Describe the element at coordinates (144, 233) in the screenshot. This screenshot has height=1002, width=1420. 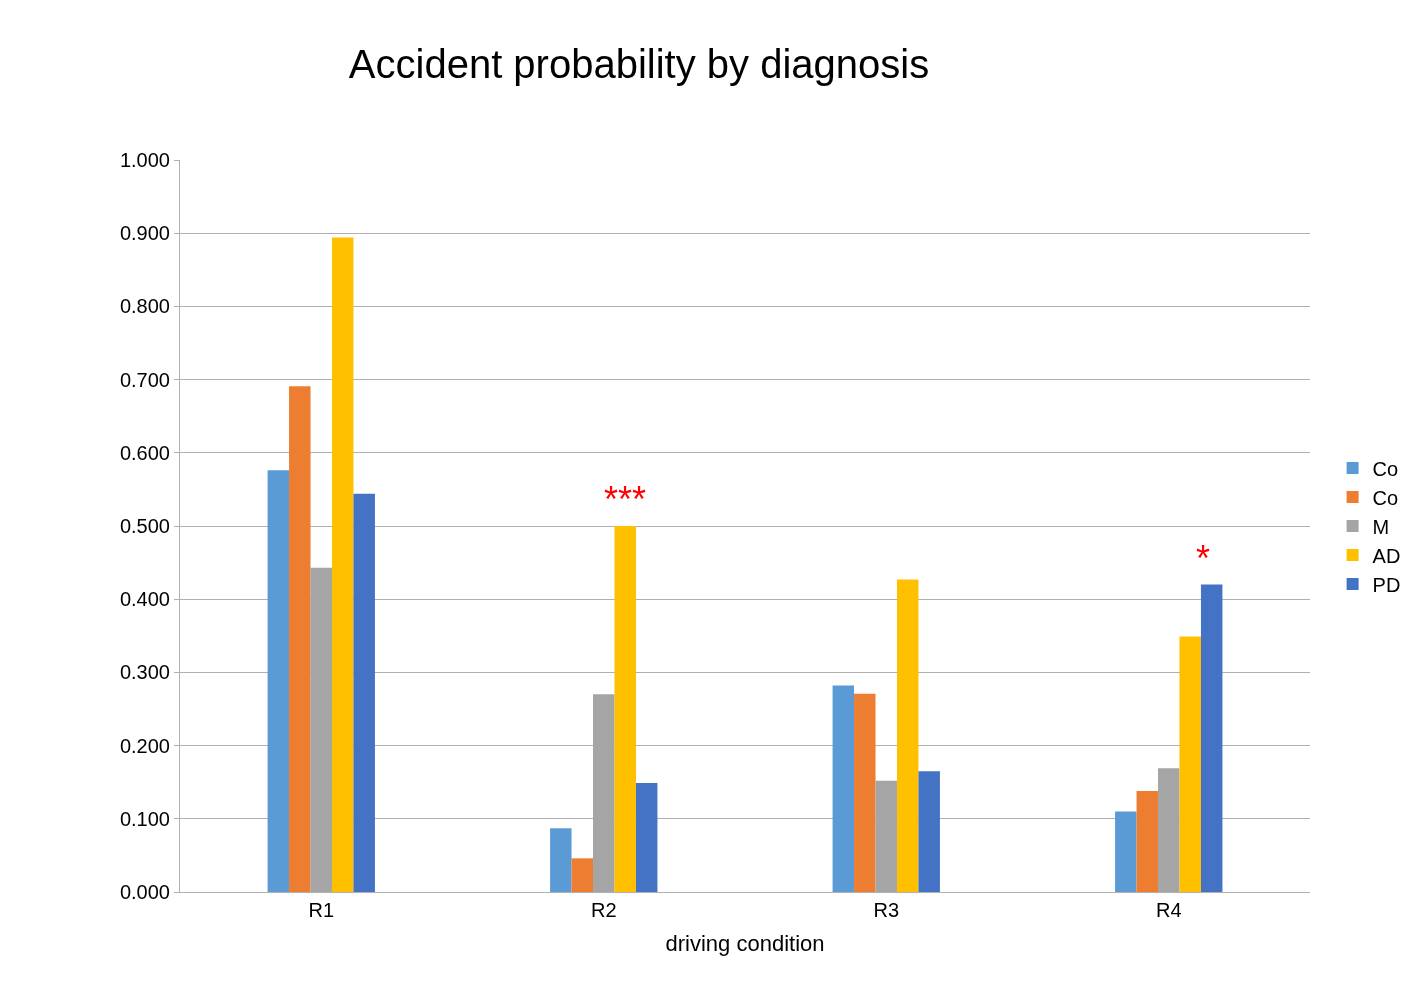
I see `y-tick-label: 0.900` at that location.